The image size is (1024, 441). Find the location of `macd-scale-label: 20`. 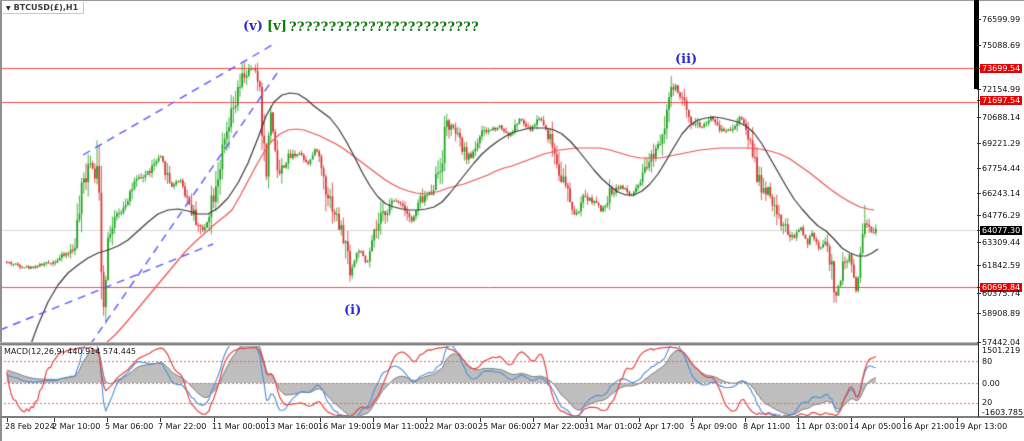

macd-scale-label: 20 is located at coordinates (987, 402).